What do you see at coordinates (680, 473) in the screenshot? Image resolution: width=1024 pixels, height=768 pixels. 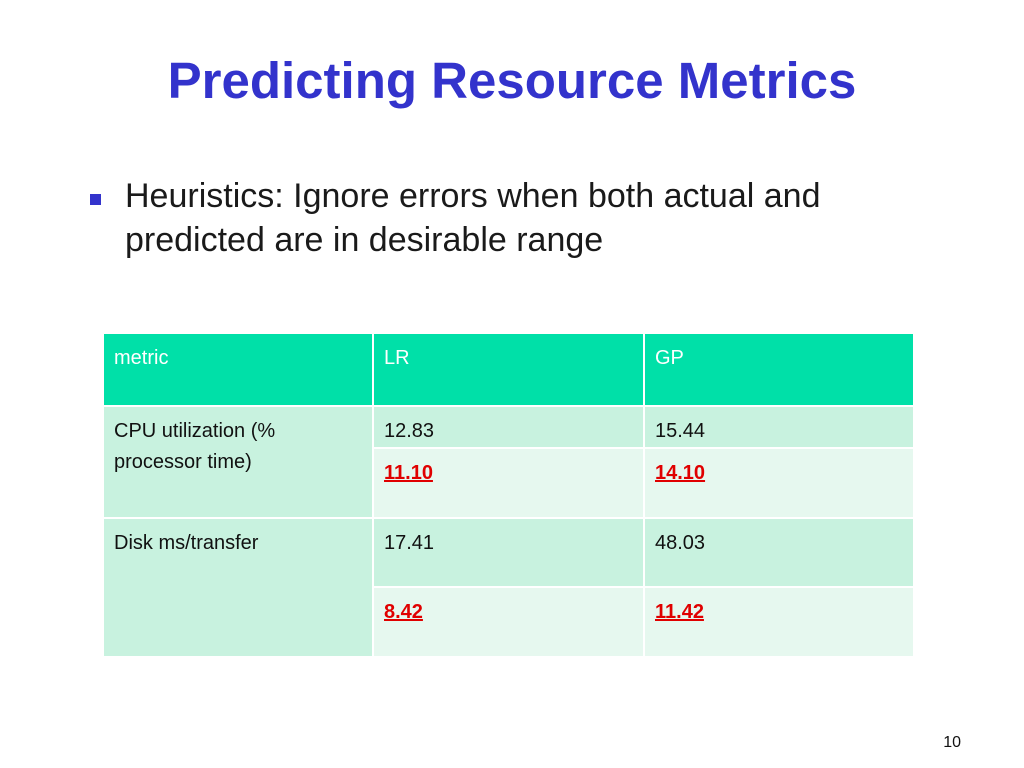 I see `highlighted-value: 14.10` at bounding box center [680, 473].